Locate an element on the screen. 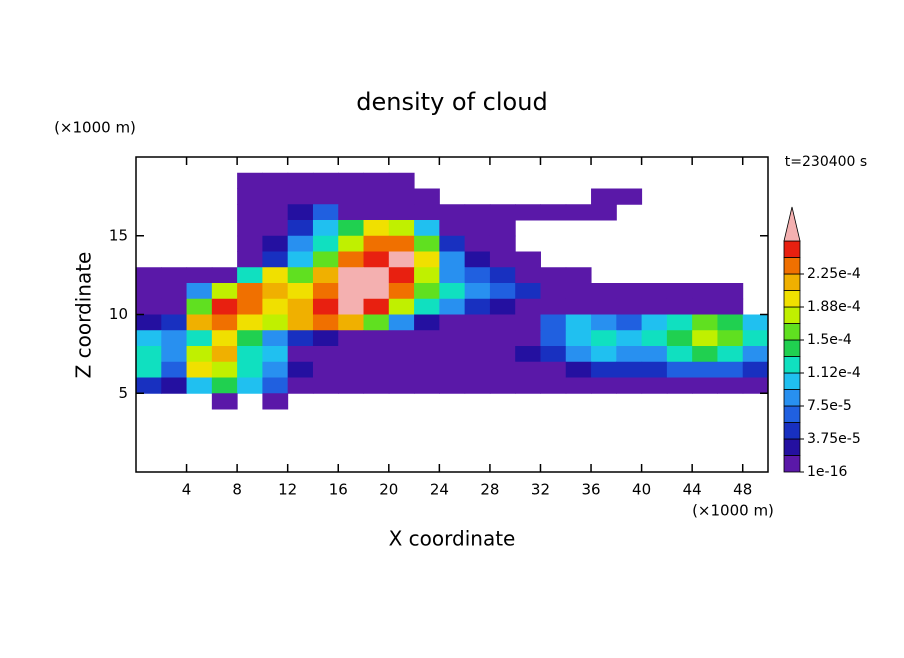 Image resolution: width=904 pixels, height=658 pixels. x-tick-label: 32 is located at coordinates (540, 490).